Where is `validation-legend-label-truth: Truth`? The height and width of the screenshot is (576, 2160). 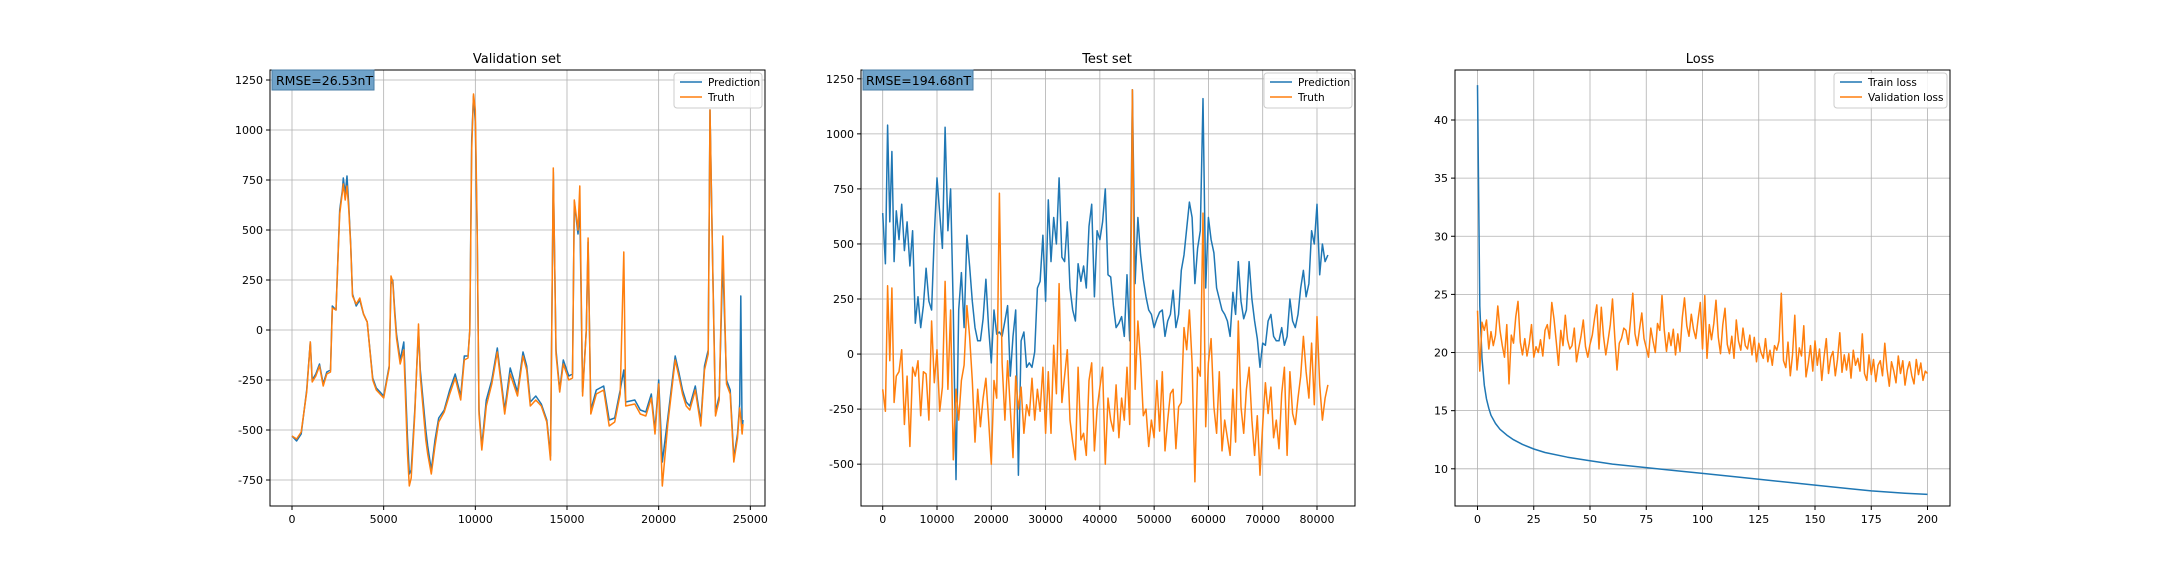 validation-legend-label-truth: Truth is located at coordinates (721, 98).